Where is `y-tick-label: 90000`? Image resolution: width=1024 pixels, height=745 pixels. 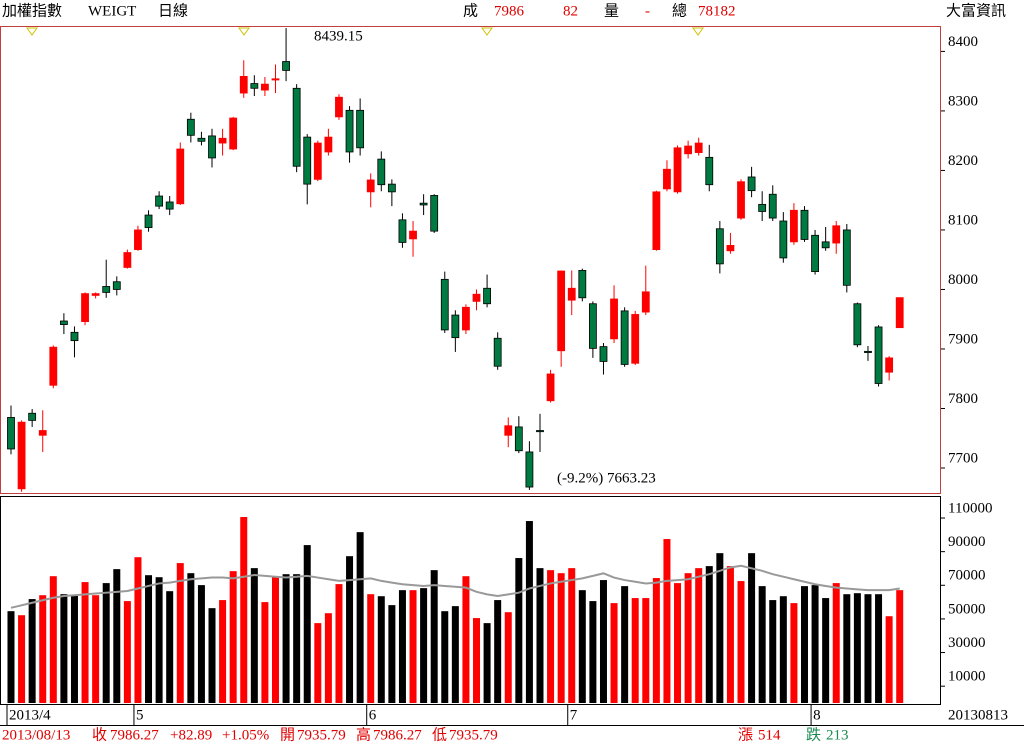
y-tick-label: 90000 is located at coordinates (967, 542).